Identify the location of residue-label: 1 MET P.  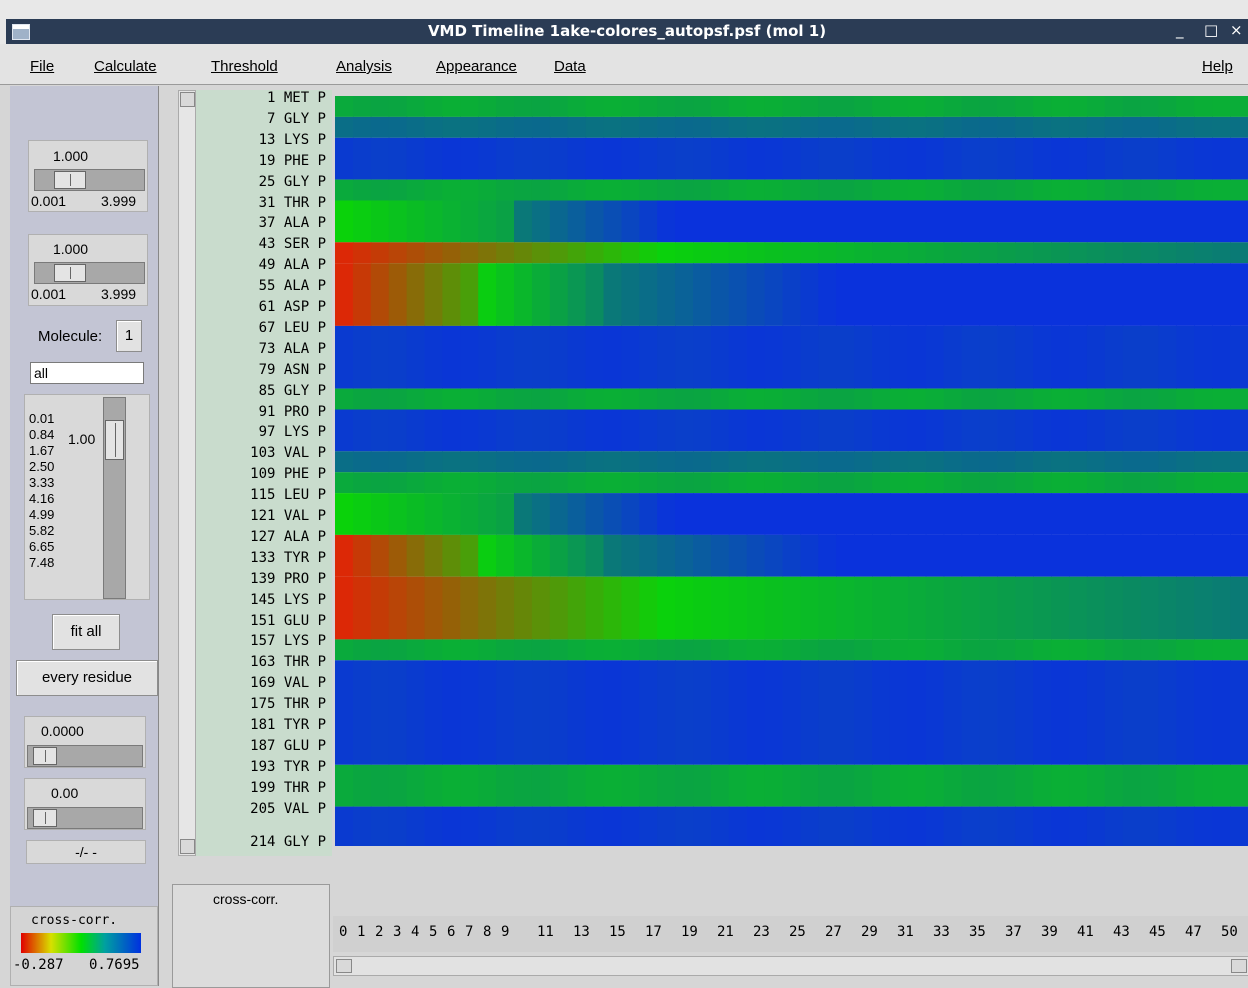
(296, 98).